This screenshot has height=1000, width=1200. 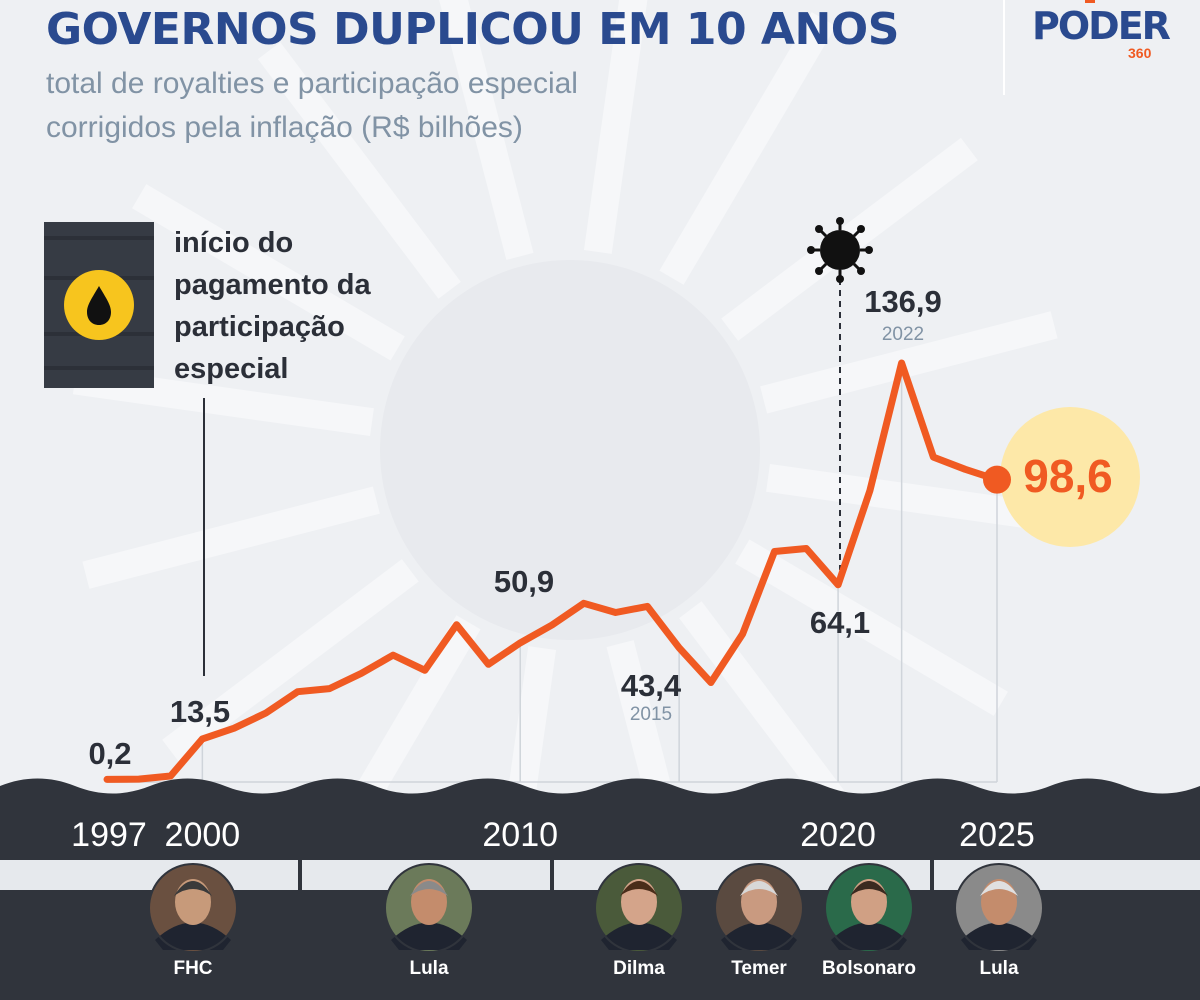 What do you see at coordinates (997, 479) in the screenshot?
I see `last-point-marker` at bounding box center [997, 479].